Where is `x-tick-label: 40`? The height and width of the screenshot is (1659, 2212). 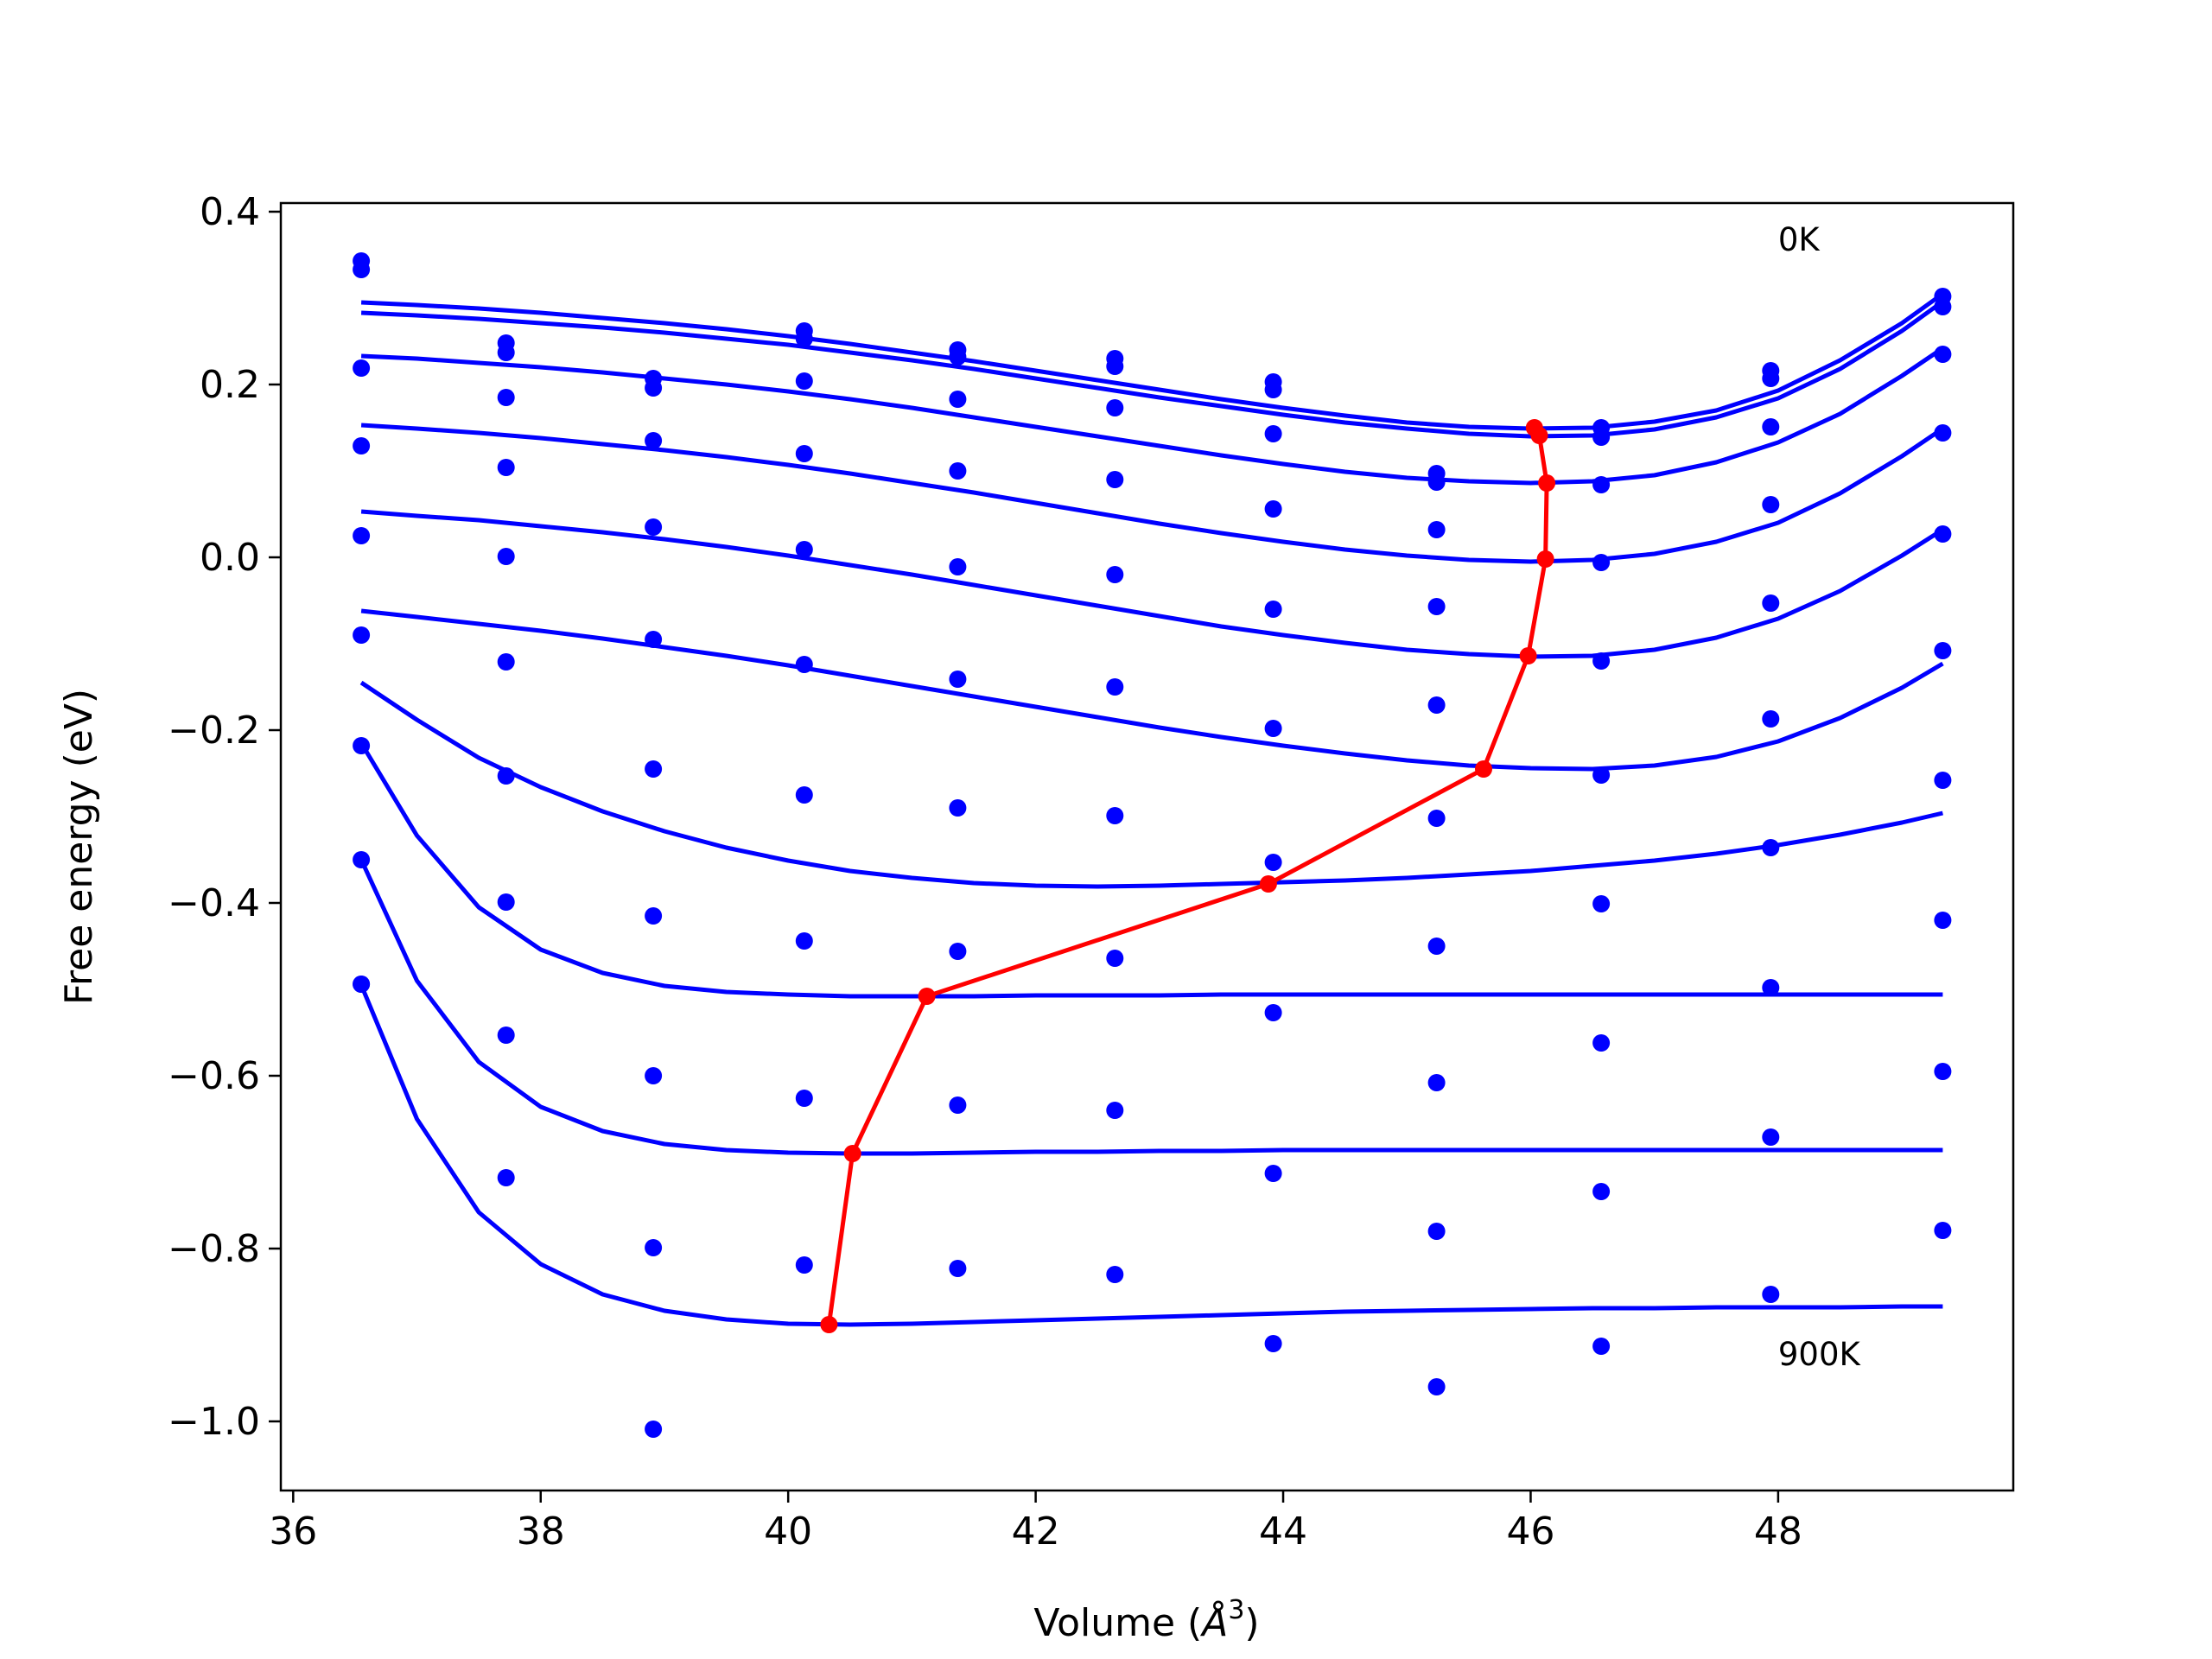 x-tick-label: 40 is located at coordinates (788, 1532).